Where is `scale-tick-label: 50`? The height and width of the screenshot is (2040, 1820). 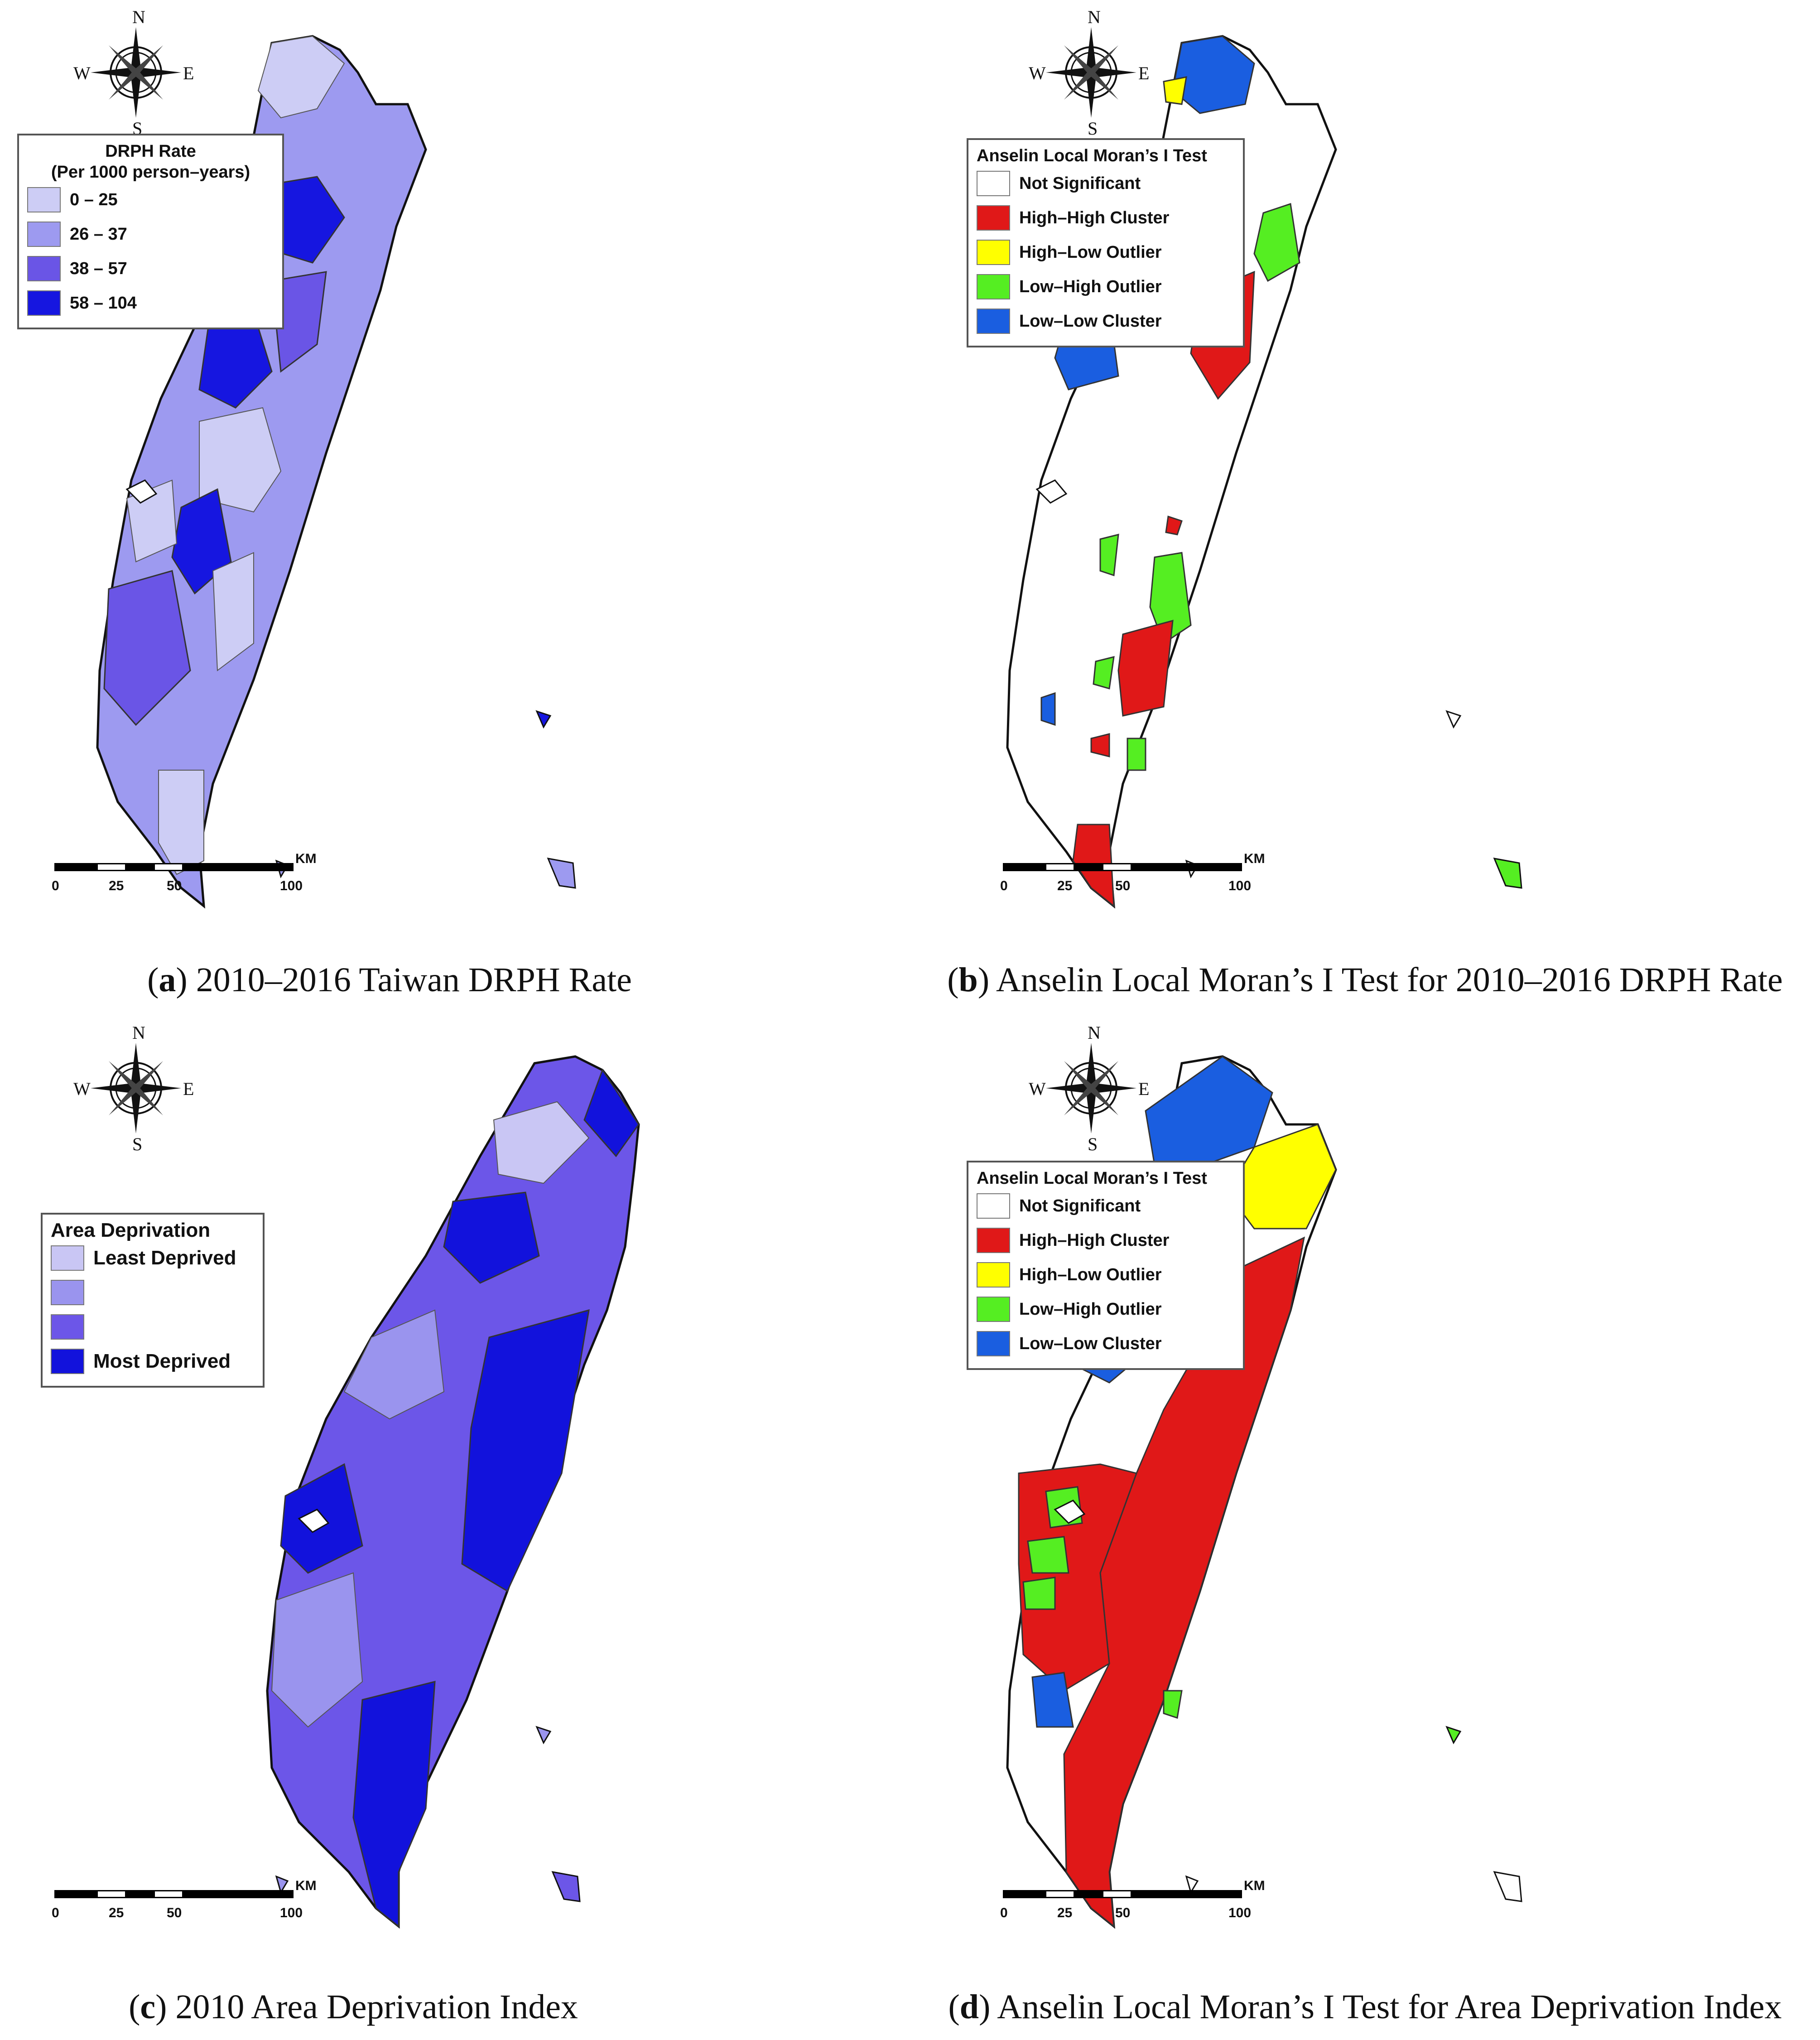
scale-tick-label: 50 is located at coordinates (1123, 1912).